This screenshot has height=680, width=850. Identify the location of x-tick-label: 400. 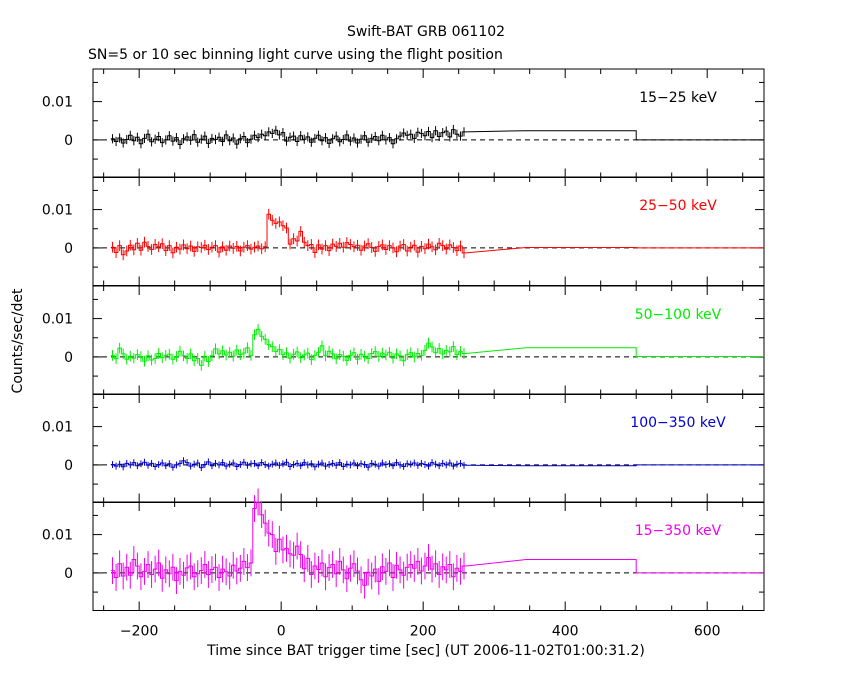
(565, 632).